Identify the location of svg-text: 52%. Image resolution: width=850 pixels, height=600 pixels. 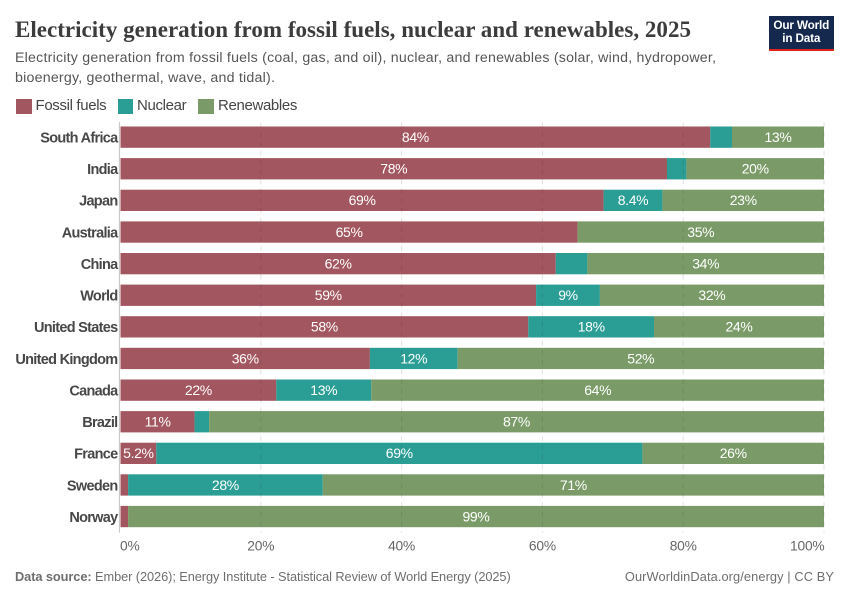
(640, 358).